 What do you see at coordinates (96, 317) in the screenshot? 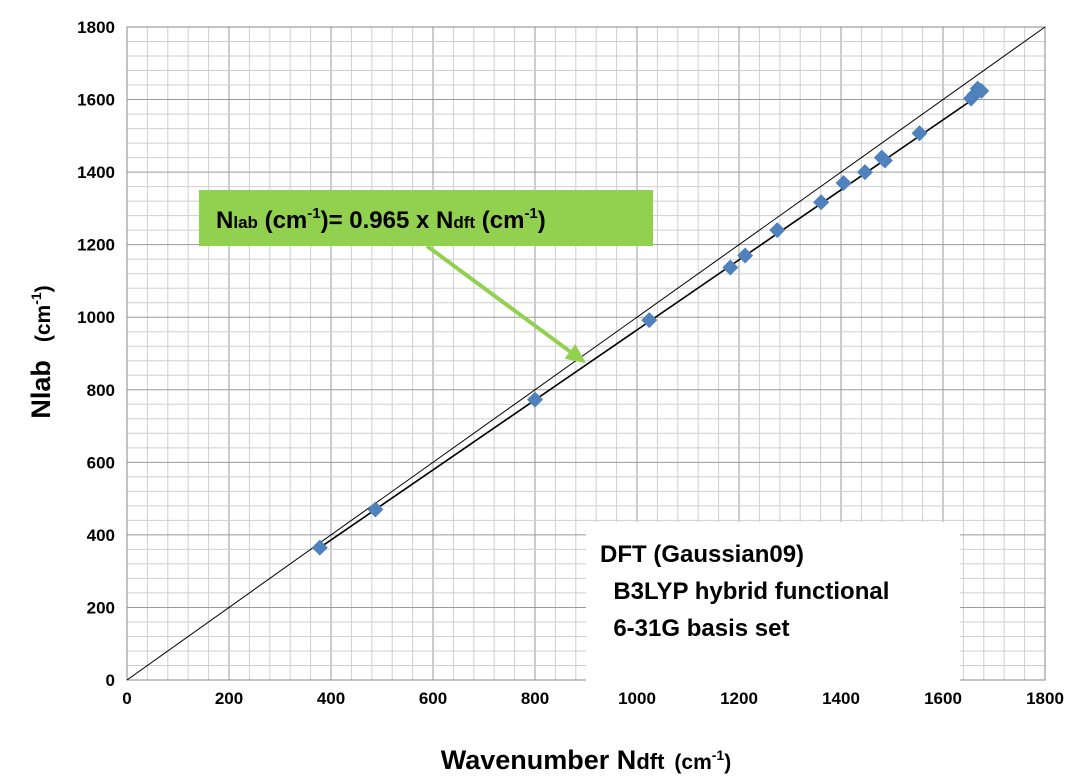
I see `y-tick-label: 1000` at bounding box center [96, 317].